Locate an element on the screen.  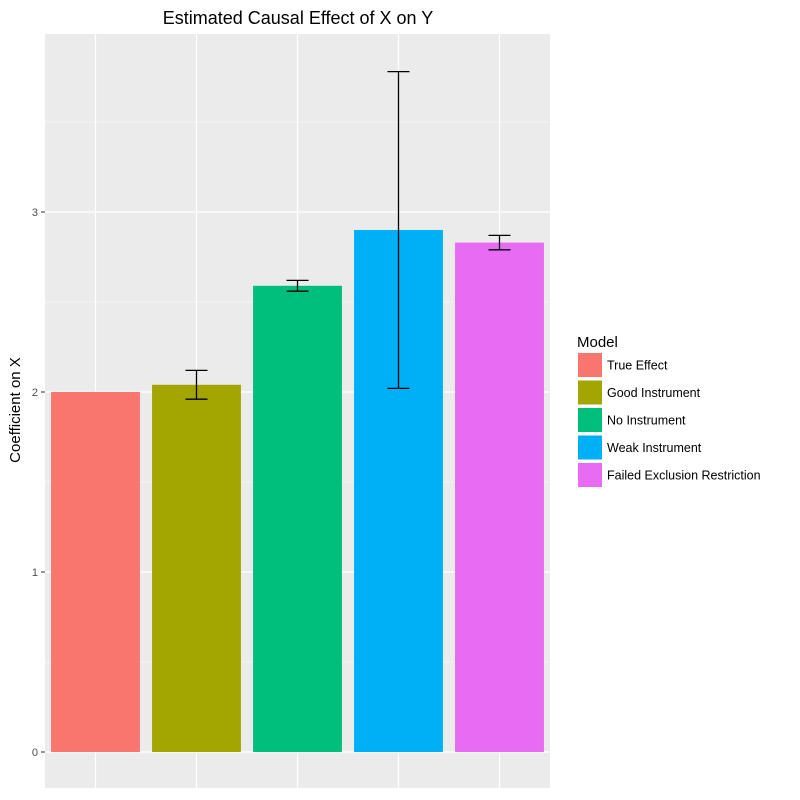
legend-title: Model is located at coordinates (597, 342).